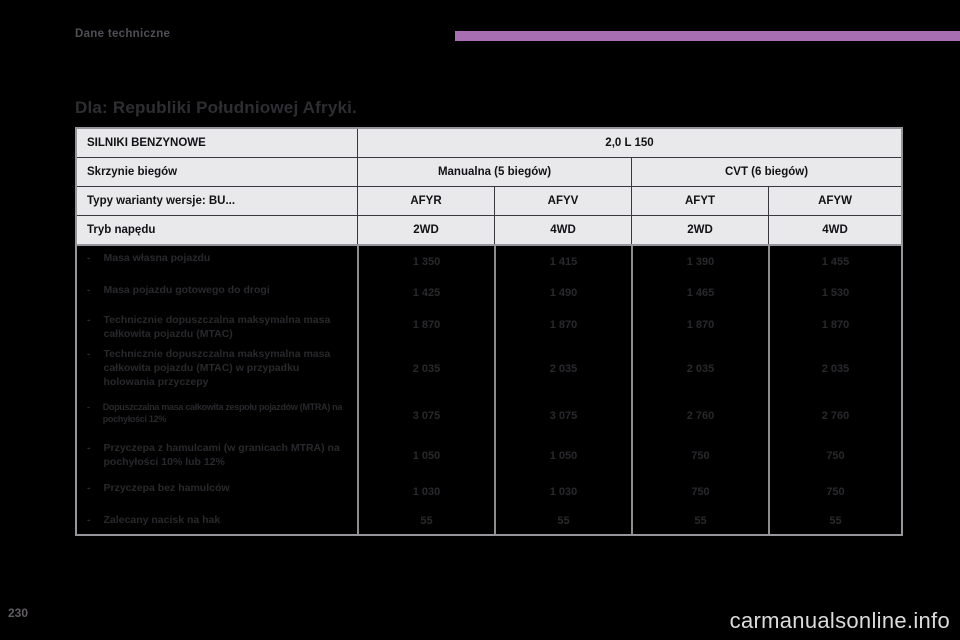  I want to click on spec-row-label: - Masa własna pojazdu, so click(217, 262).